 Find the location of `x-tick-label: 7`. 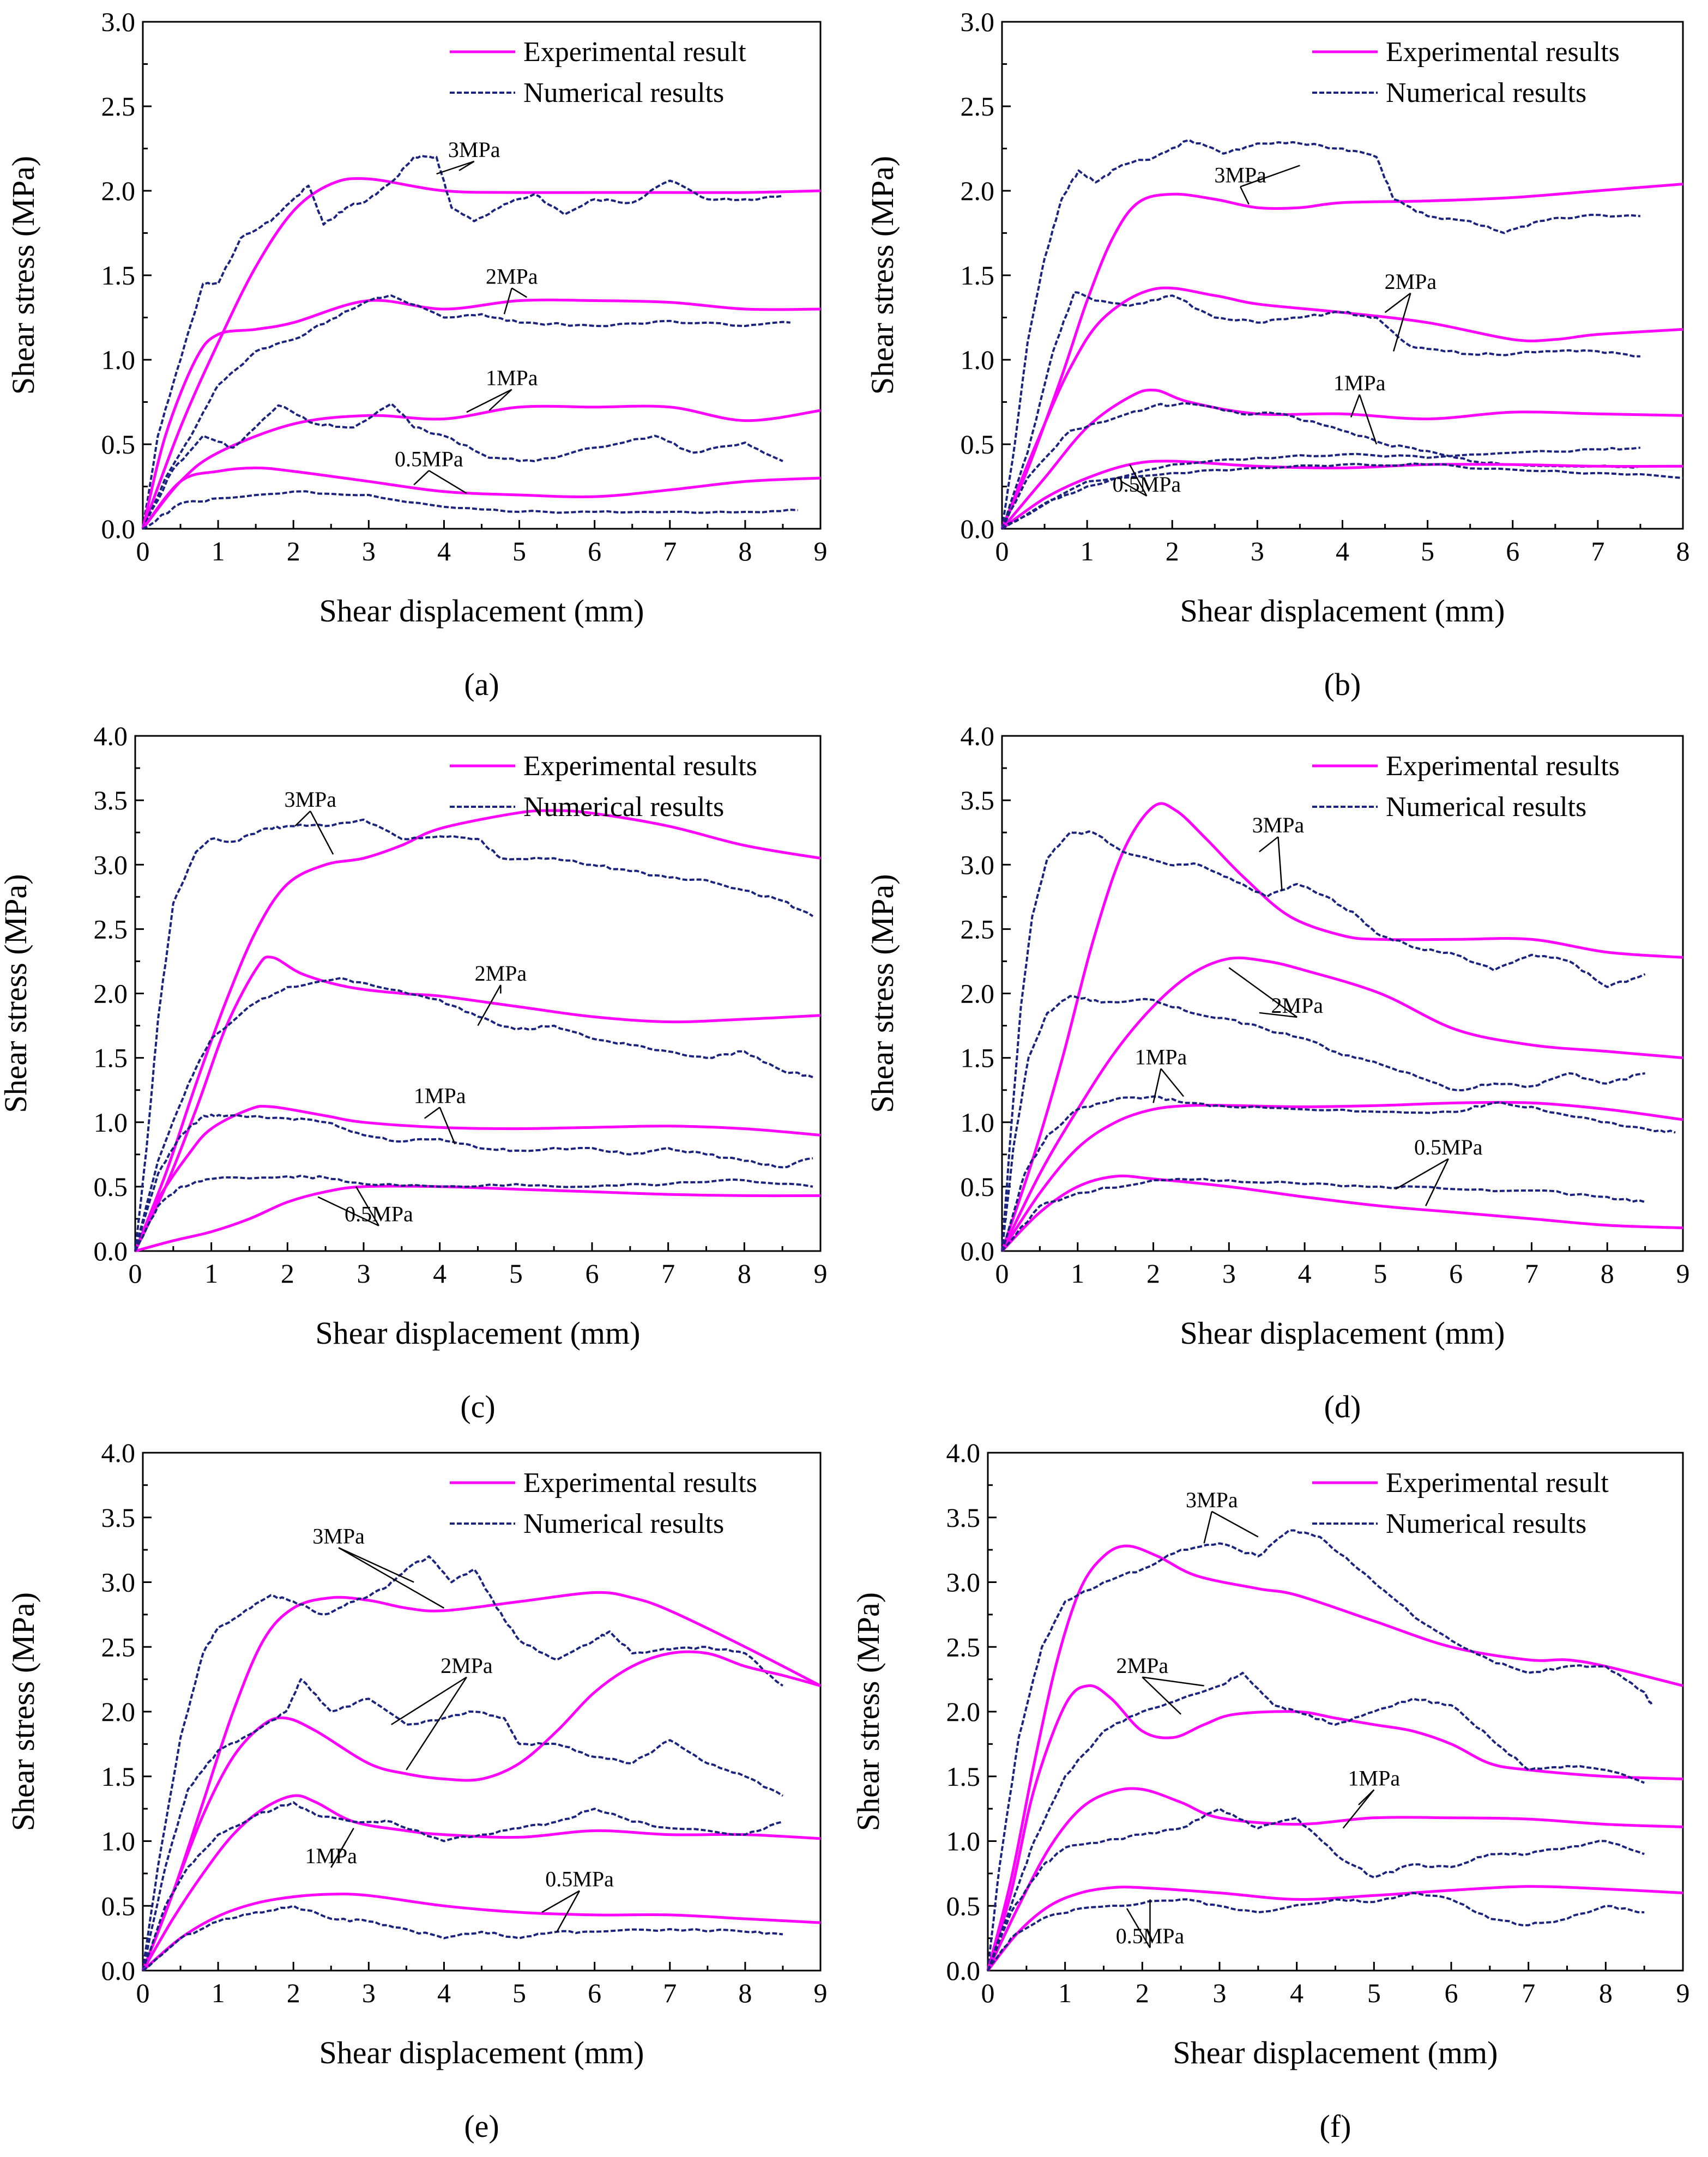

x-tick-label: 7 is located at coordinates (1528, 1993).